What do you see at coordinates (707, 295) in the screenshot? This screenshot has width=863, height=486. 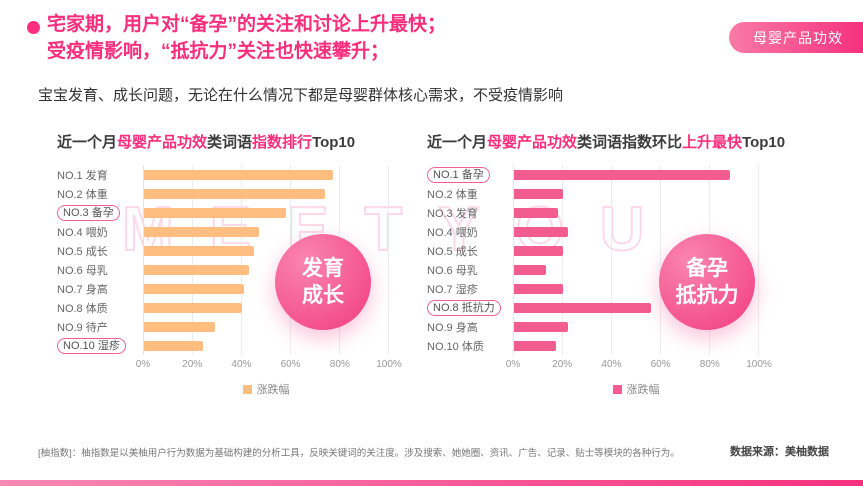 I see `circle-line: 抵抗力` at bounding box center [707, 295].